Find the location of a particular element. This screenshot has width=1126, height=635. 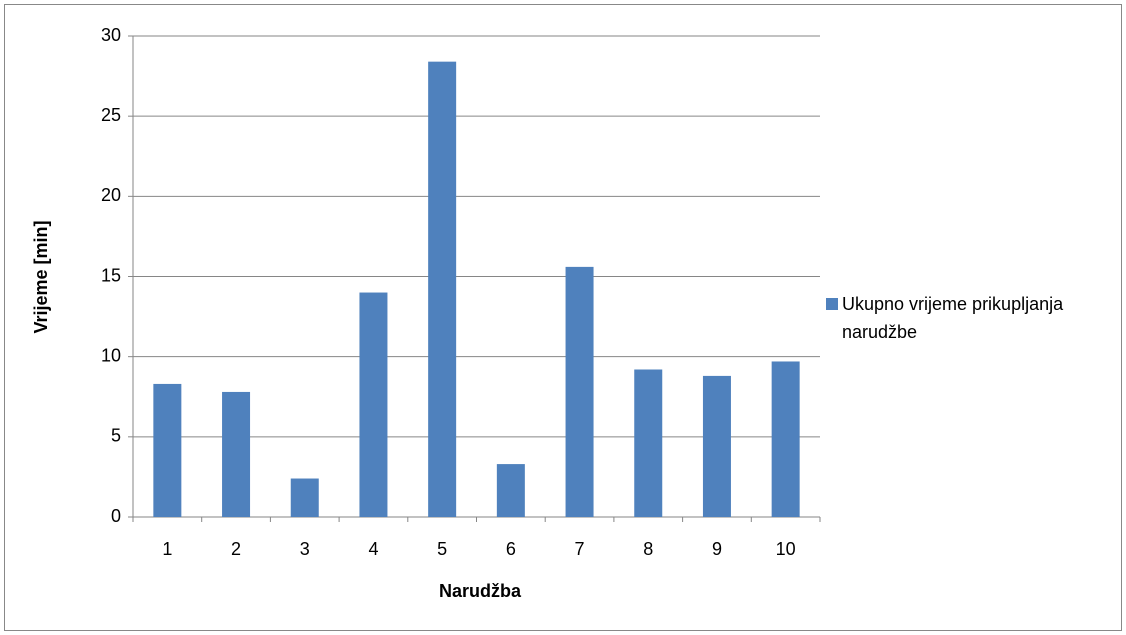

x-tick-label: 3 is located at coordinates (305, 549).